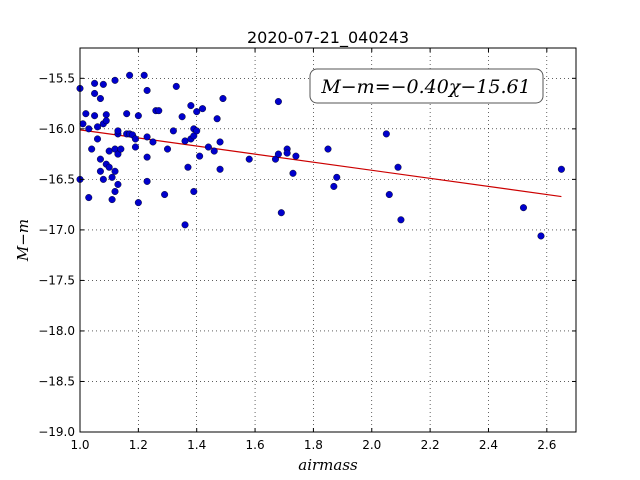 Image resolution: width=640 pixels, height=480 pixels. Describe the element at coordinates (56, 432) in the screenshot. I see `y-tick-label: −19.0` at that location.